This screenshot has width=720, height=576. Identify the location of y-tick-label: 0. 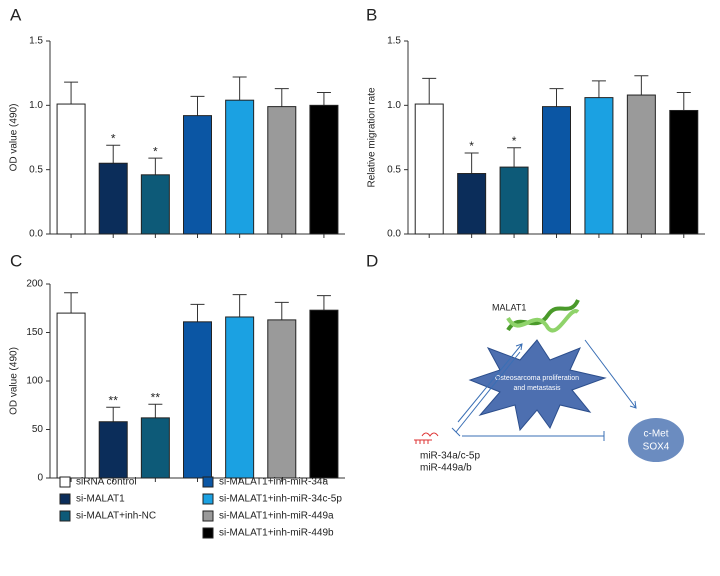
(40, 478).